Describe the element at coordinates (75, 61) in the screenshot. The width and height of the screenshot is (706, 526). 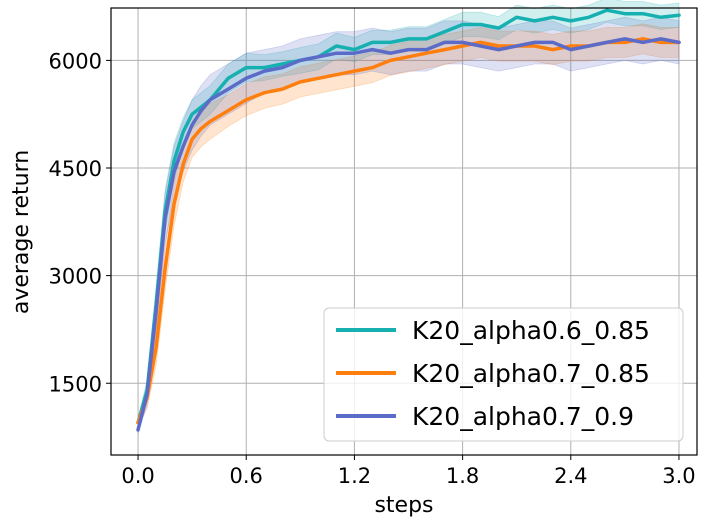
I see `y-tick-label: 6000` at that location.